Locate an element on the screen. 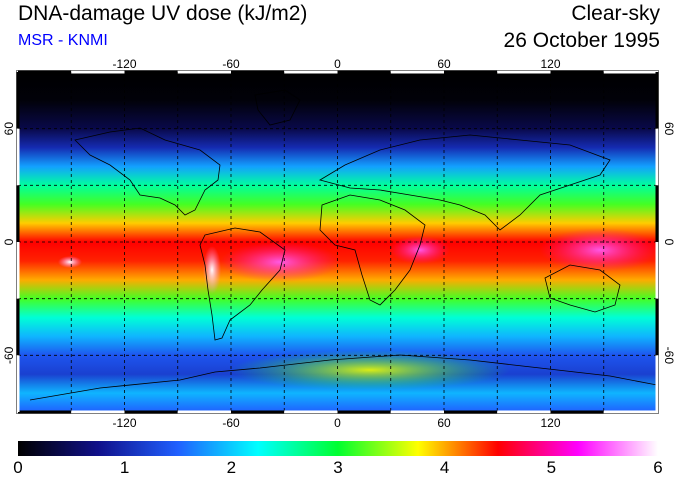 The width and height of the screenshot is (678, 480). hotspot-pacific is located at coordinates (70, 262).